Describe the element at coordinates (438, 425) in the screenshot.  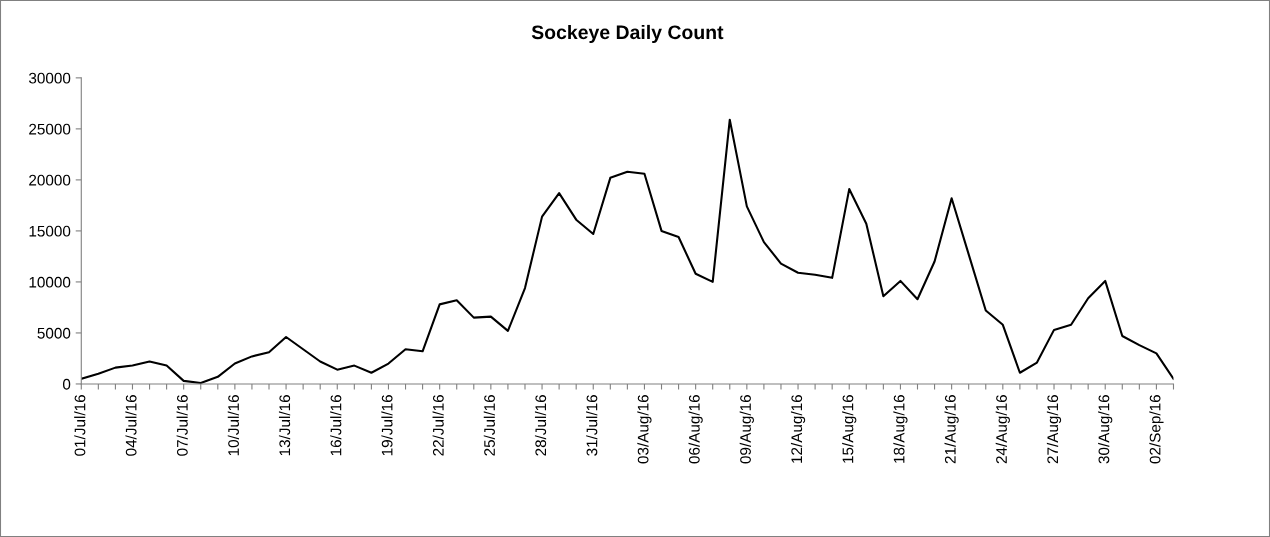
I see `x-tick-label: 22/Jul/16` at that location.